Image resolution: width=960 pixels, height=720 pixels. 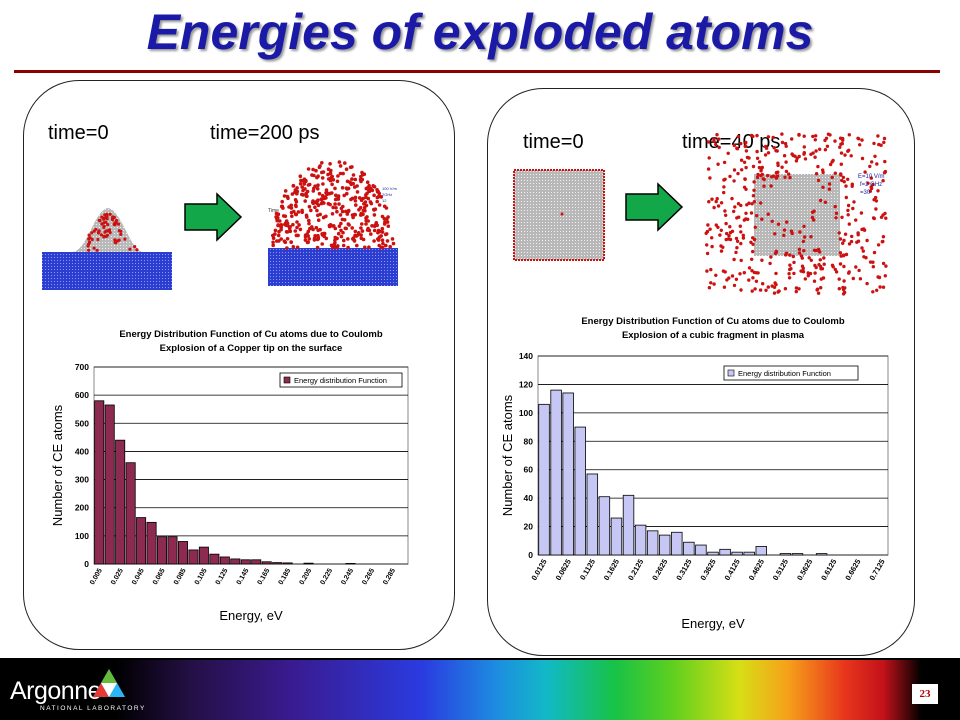 What do you see at coordinates (387, 194) in the screenshot?
I see `left-sim-annotation-freq: 2GHz` at bounding box center [387, 194].